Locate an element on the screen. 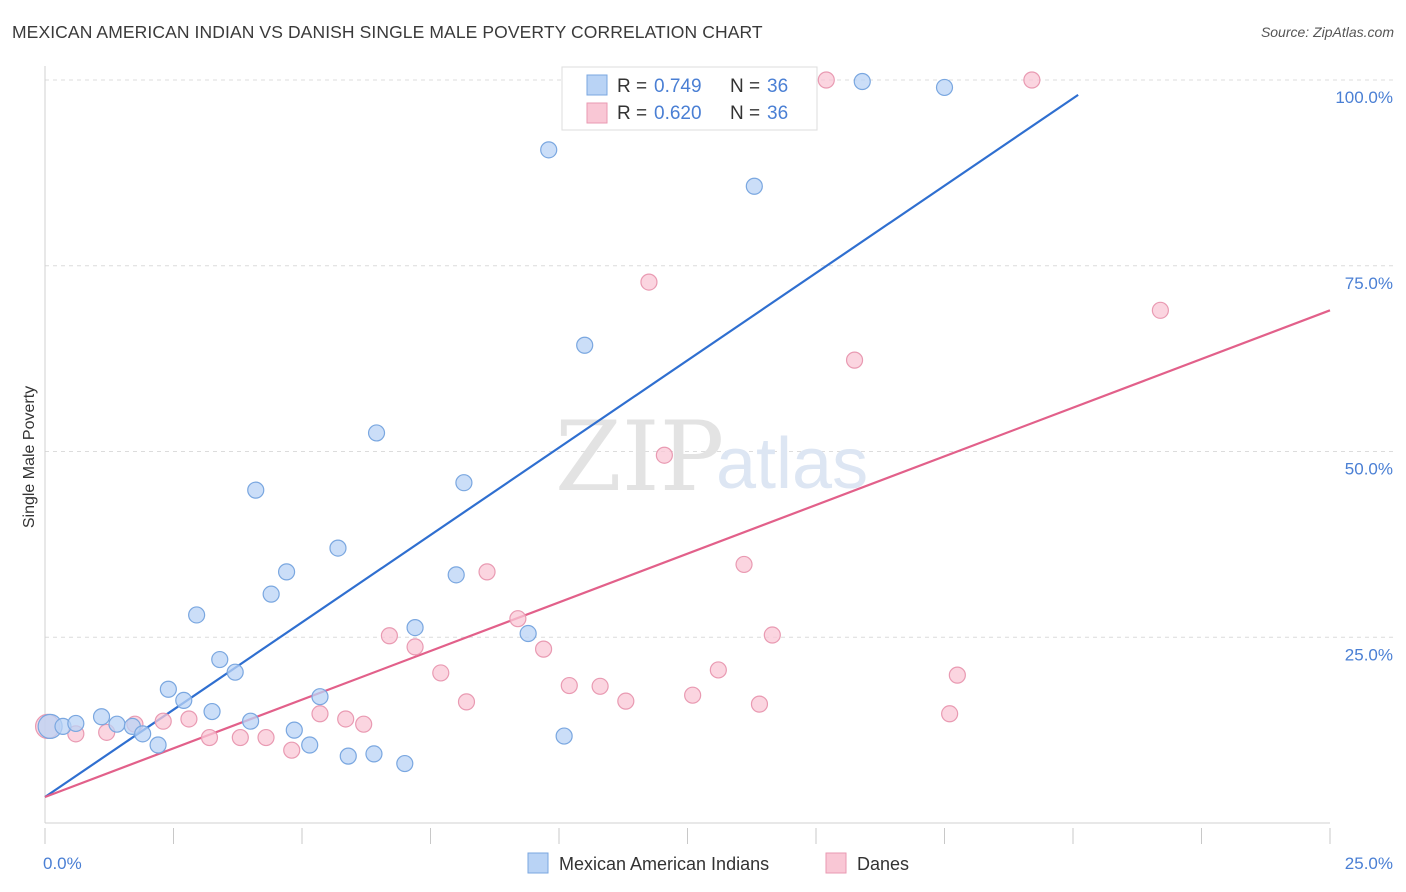 Image resolution: width=1406 pixels, height=892 pixels. legend-label-blue: Mexican American Indians is located at coordinates (664, 864).